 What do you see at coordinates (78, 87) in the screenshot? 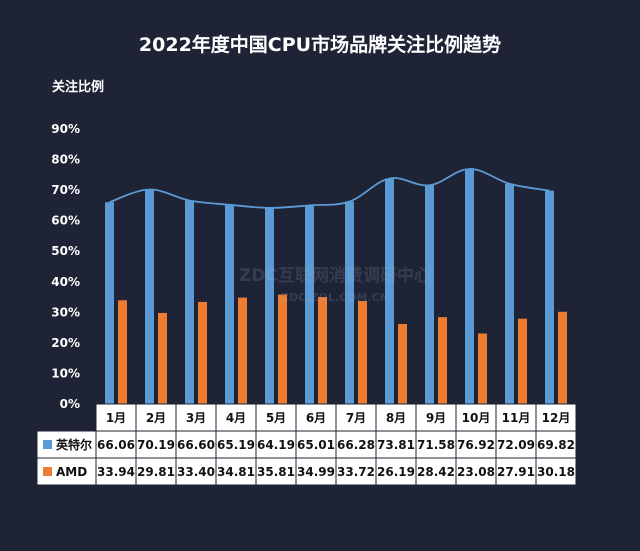
I see `y-axis-label: 关注比例` at bounding box center [78, 87].